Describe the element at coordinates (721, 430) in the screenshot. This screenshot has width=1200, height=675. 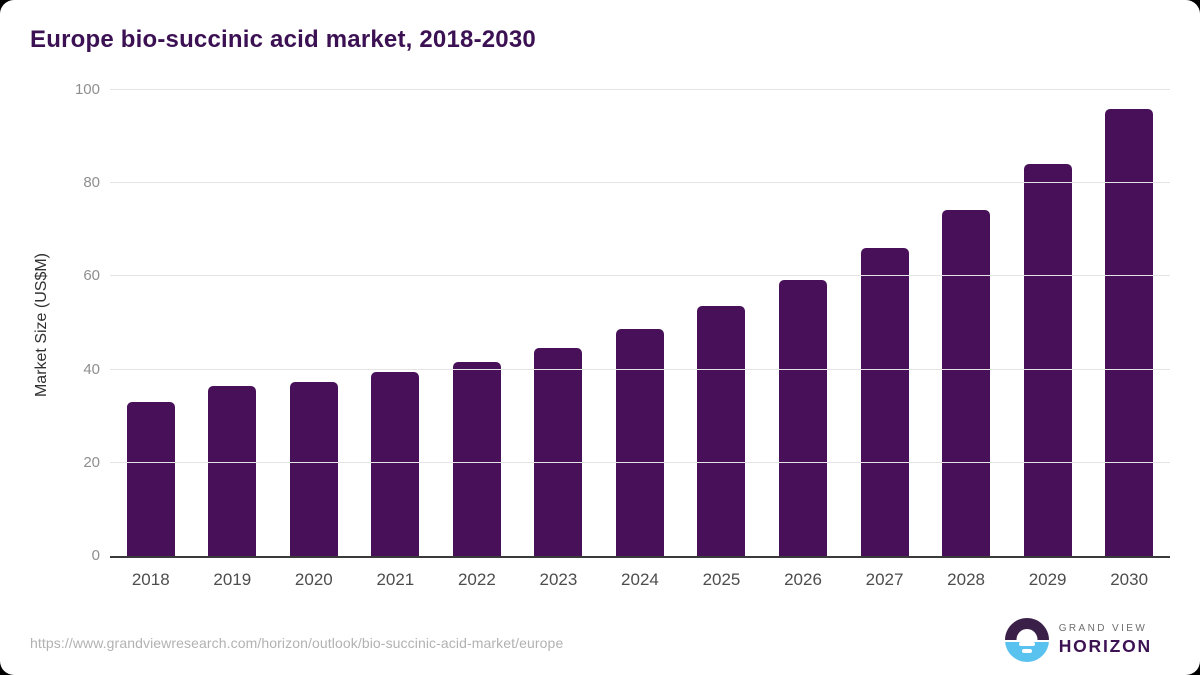
I see `bar-2025` at that location.